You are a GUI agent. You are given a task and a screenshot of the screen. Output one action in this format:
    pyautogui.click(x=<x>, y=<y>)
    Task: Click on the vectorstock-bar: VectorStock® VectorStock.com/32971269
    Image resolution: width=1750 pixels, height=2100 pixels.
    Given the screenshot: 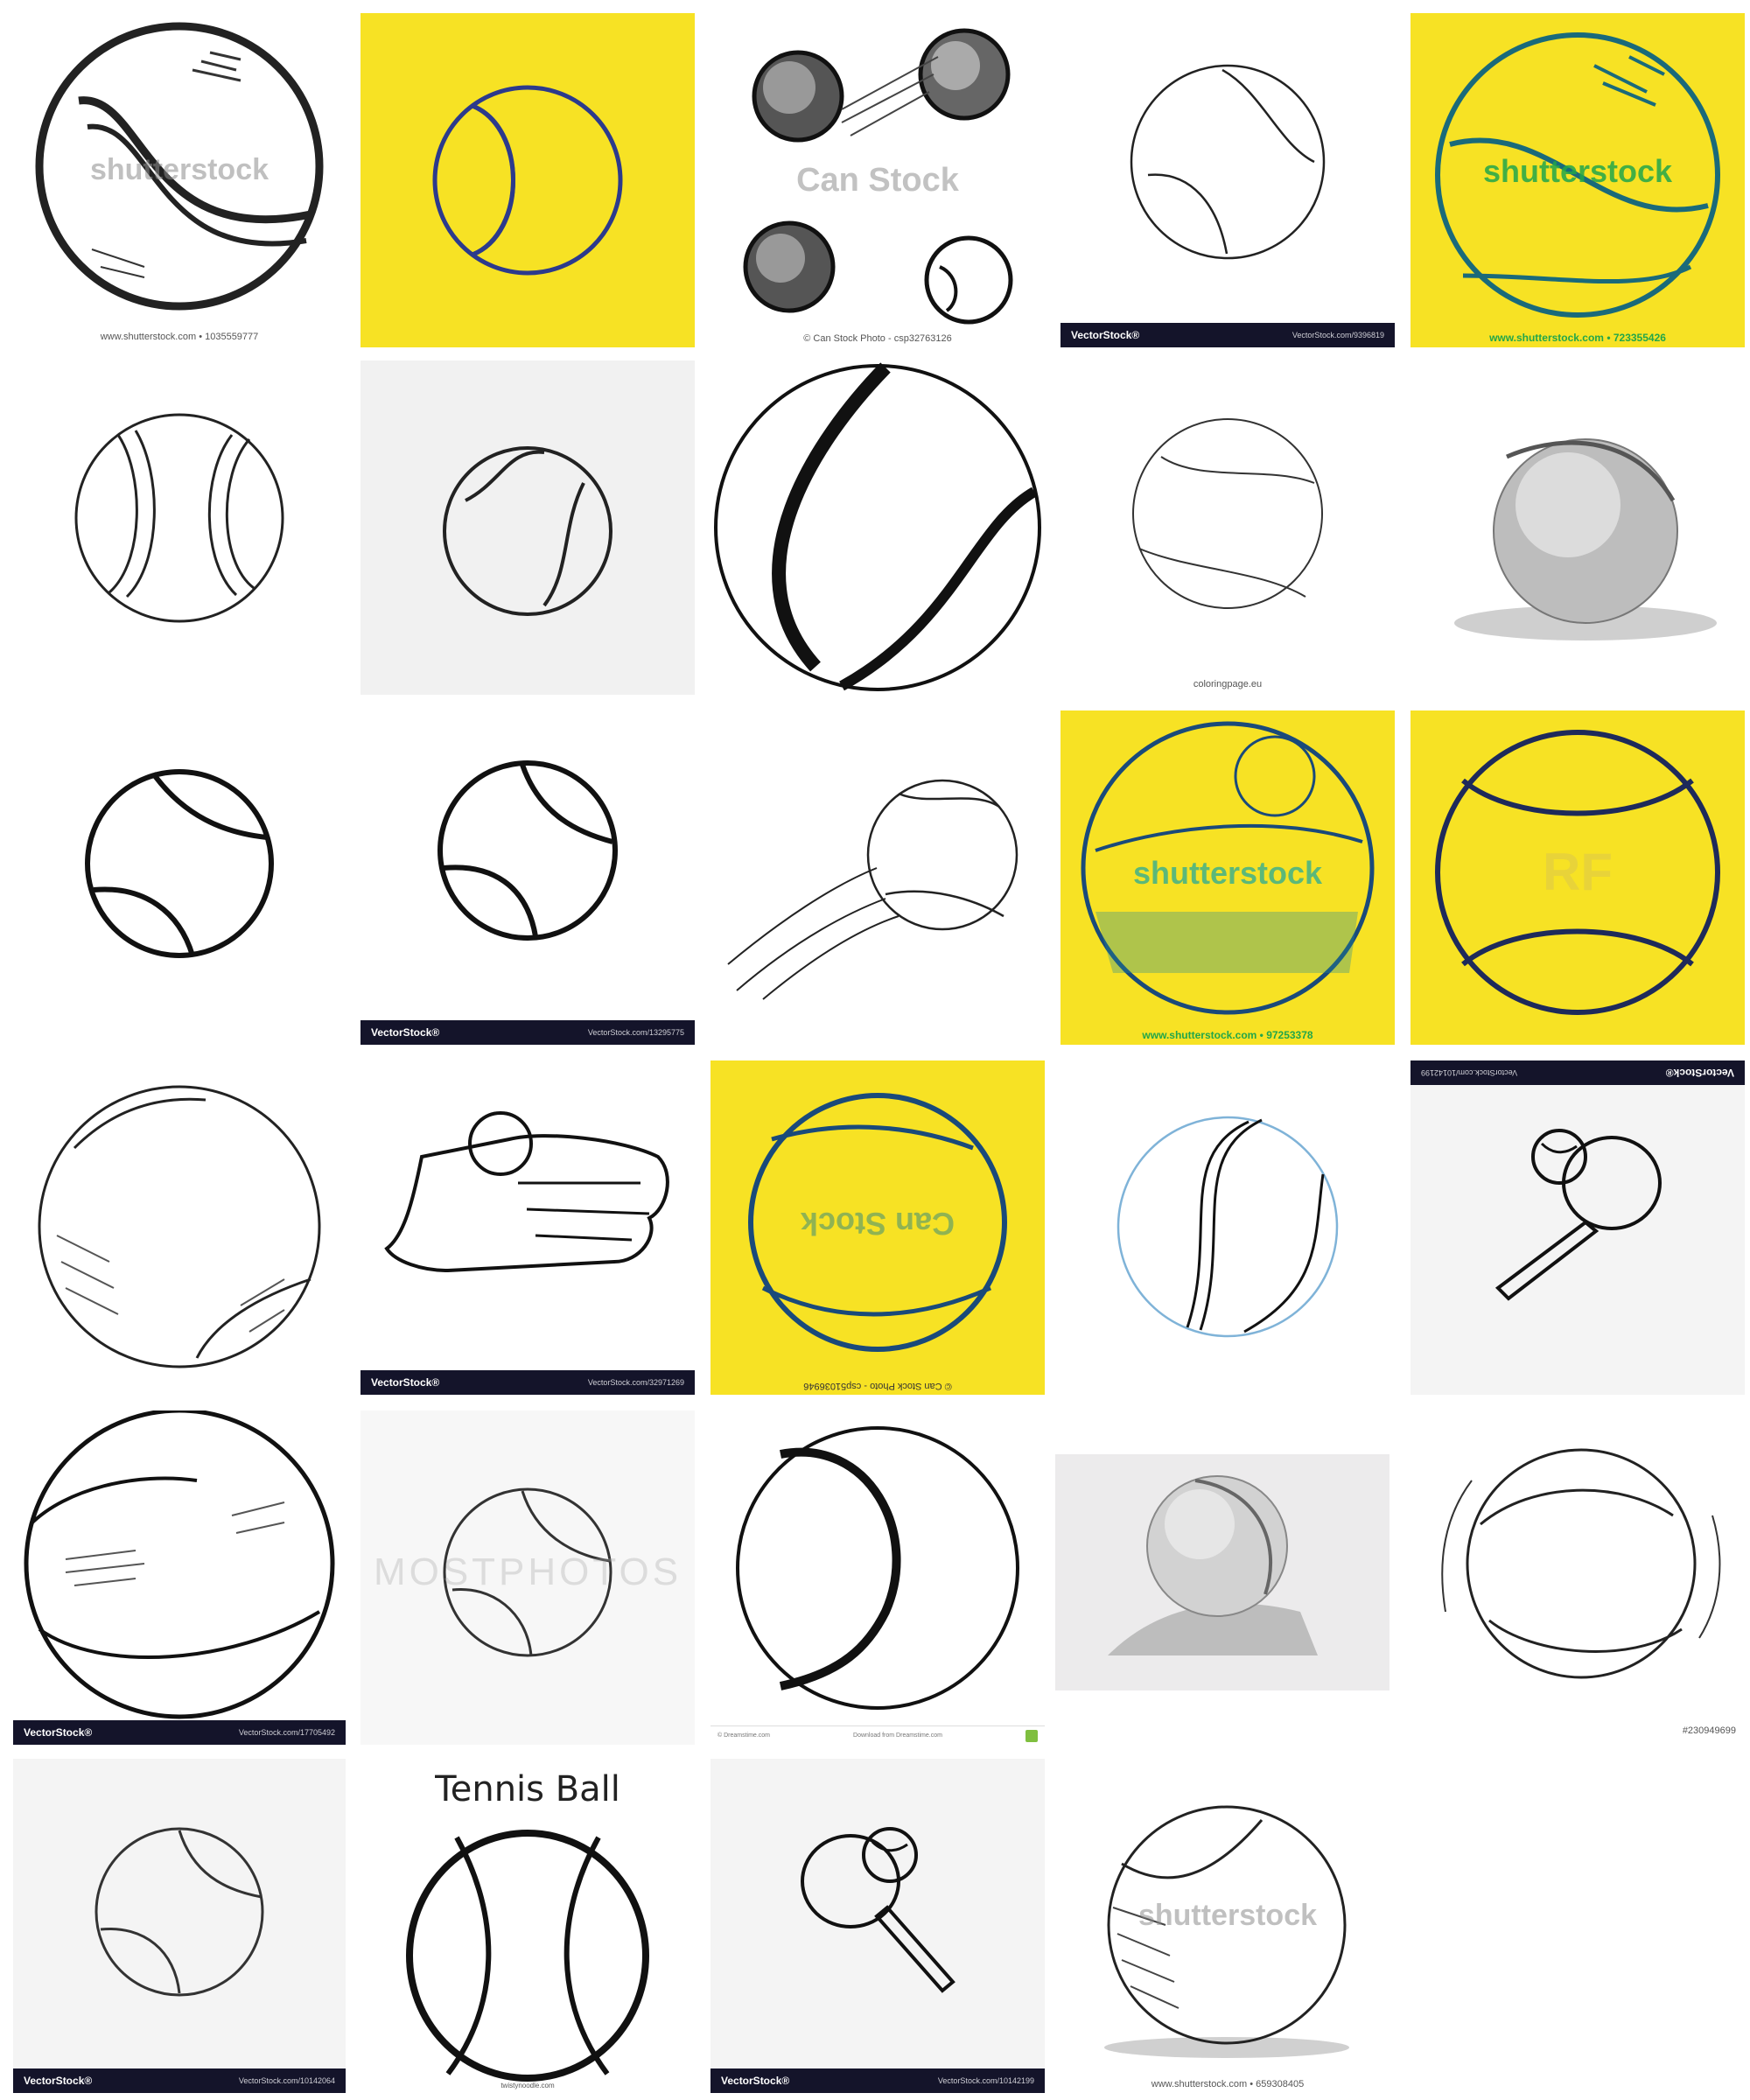 What is the action you would take?
    pyautogui.click(x=527, y=1382)
    